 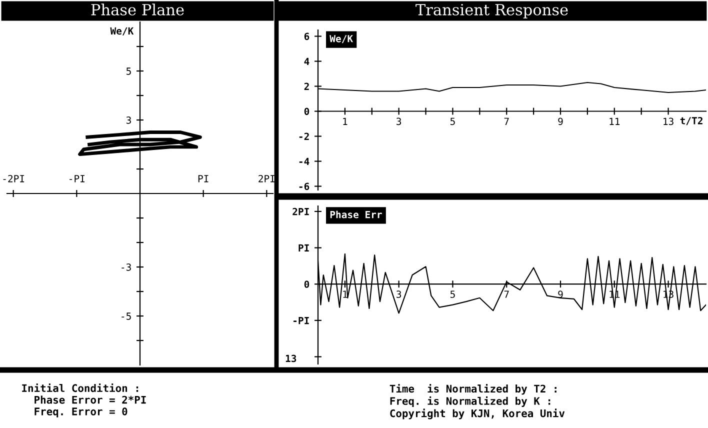 What do you see at coordinates (304, 136) in the screenshot?
I see `y-tick-label: -2` at bounding box center [304, 136].